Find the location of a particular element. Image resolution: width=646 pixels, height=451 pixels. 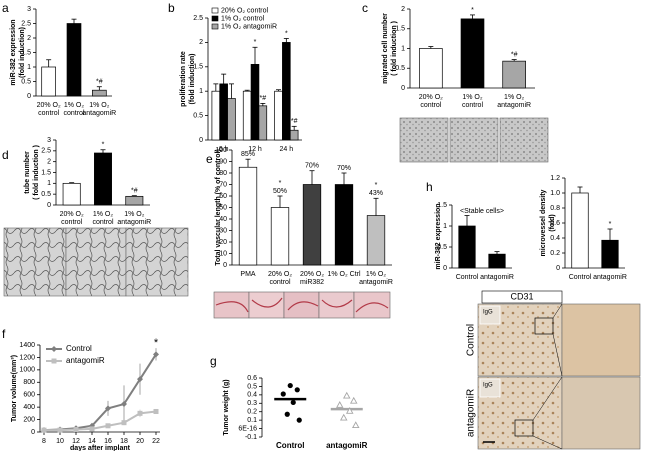

x-tick-label: 8 is located at coordinates (44, 441).